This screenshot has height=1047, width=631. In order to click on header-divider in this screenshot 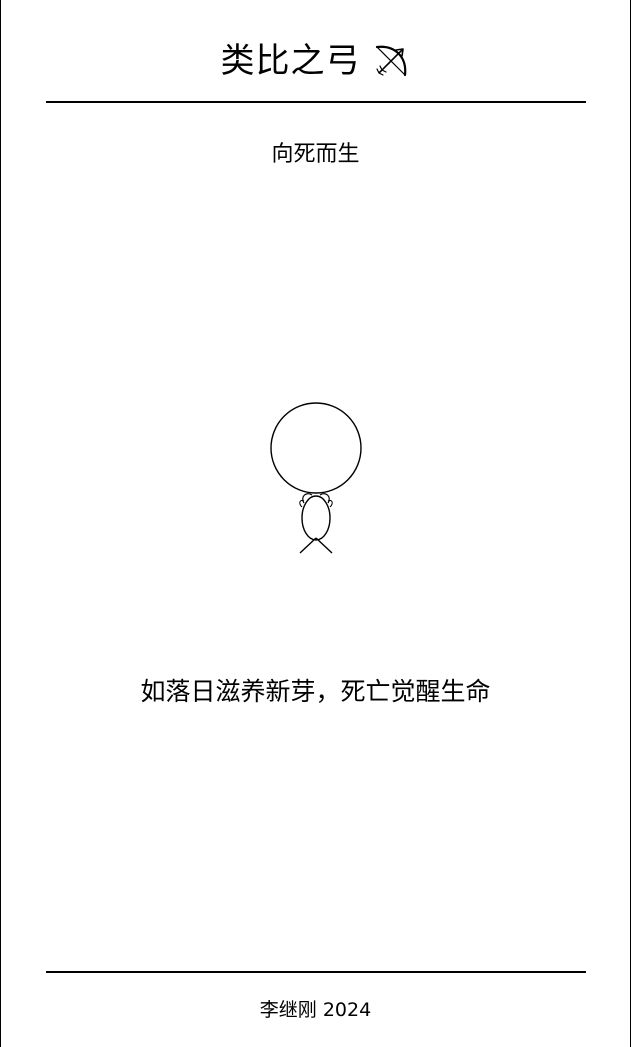, I will do `click(316, 102)`.